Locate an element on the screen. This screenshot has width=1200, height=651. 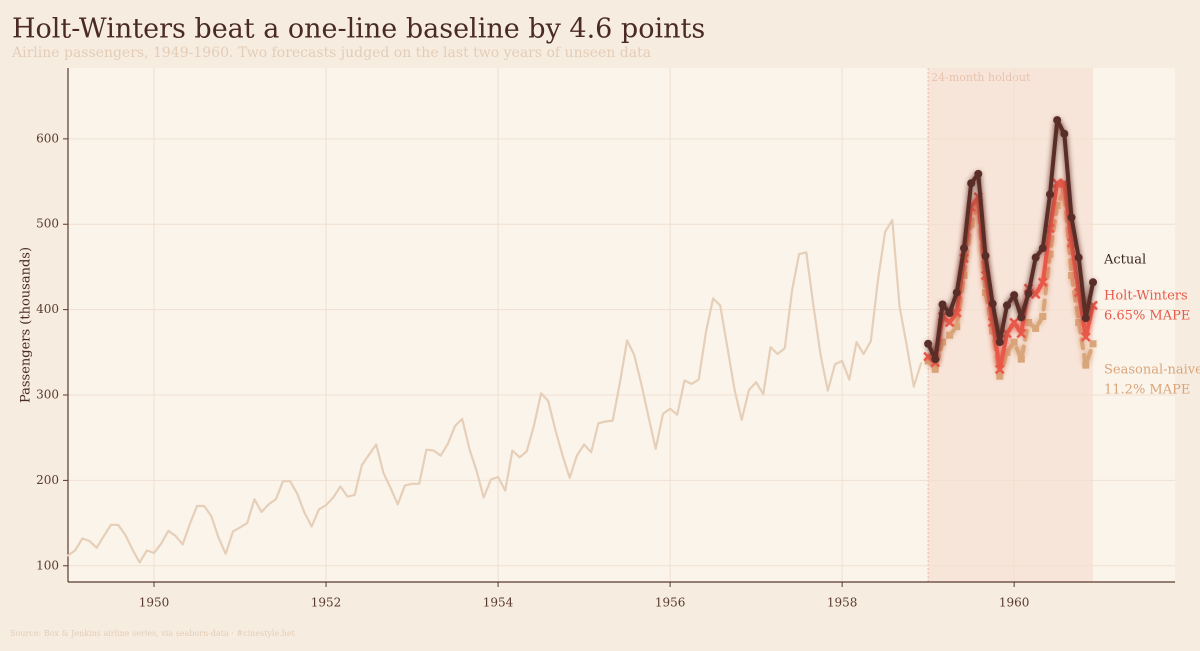
x-tick-label: 1950 is located at coordinates (154, 603).